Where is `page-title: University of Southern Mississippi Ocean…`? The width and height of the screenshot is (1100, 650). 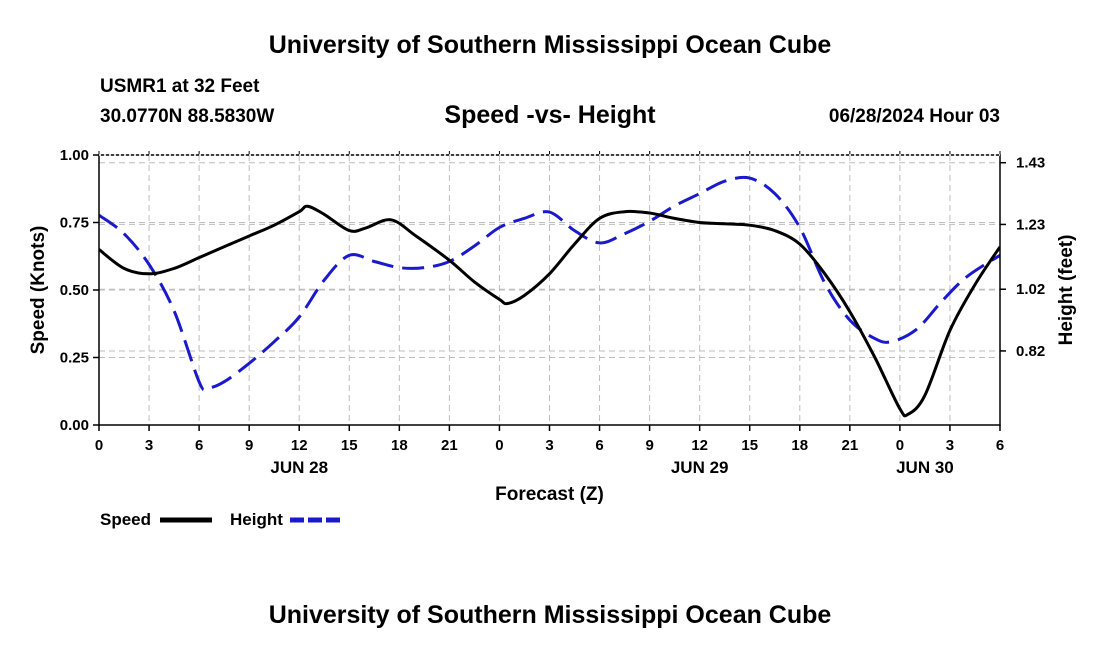
page-title: University of Southern Mississippi Ocean… is located at coordinates (550, 45).